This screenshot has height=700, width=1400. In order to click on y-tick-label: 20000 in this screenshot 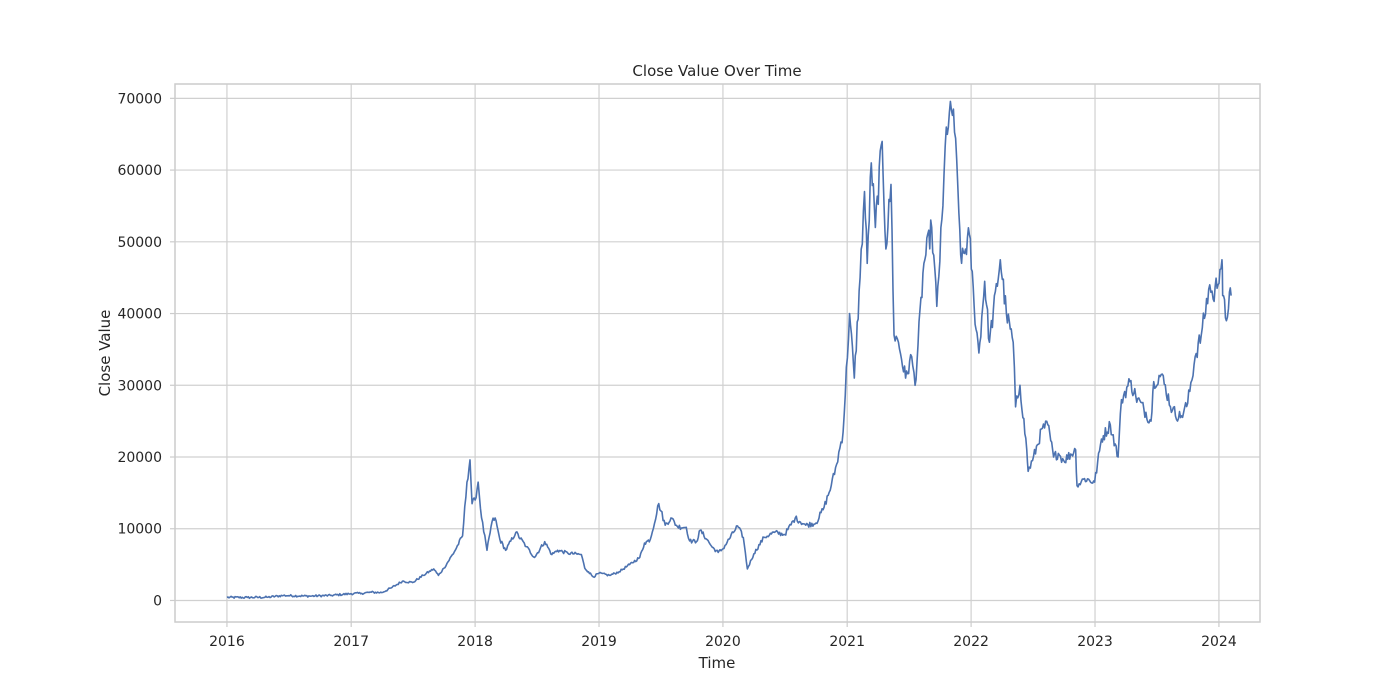, I will do `click(139, 458)`.